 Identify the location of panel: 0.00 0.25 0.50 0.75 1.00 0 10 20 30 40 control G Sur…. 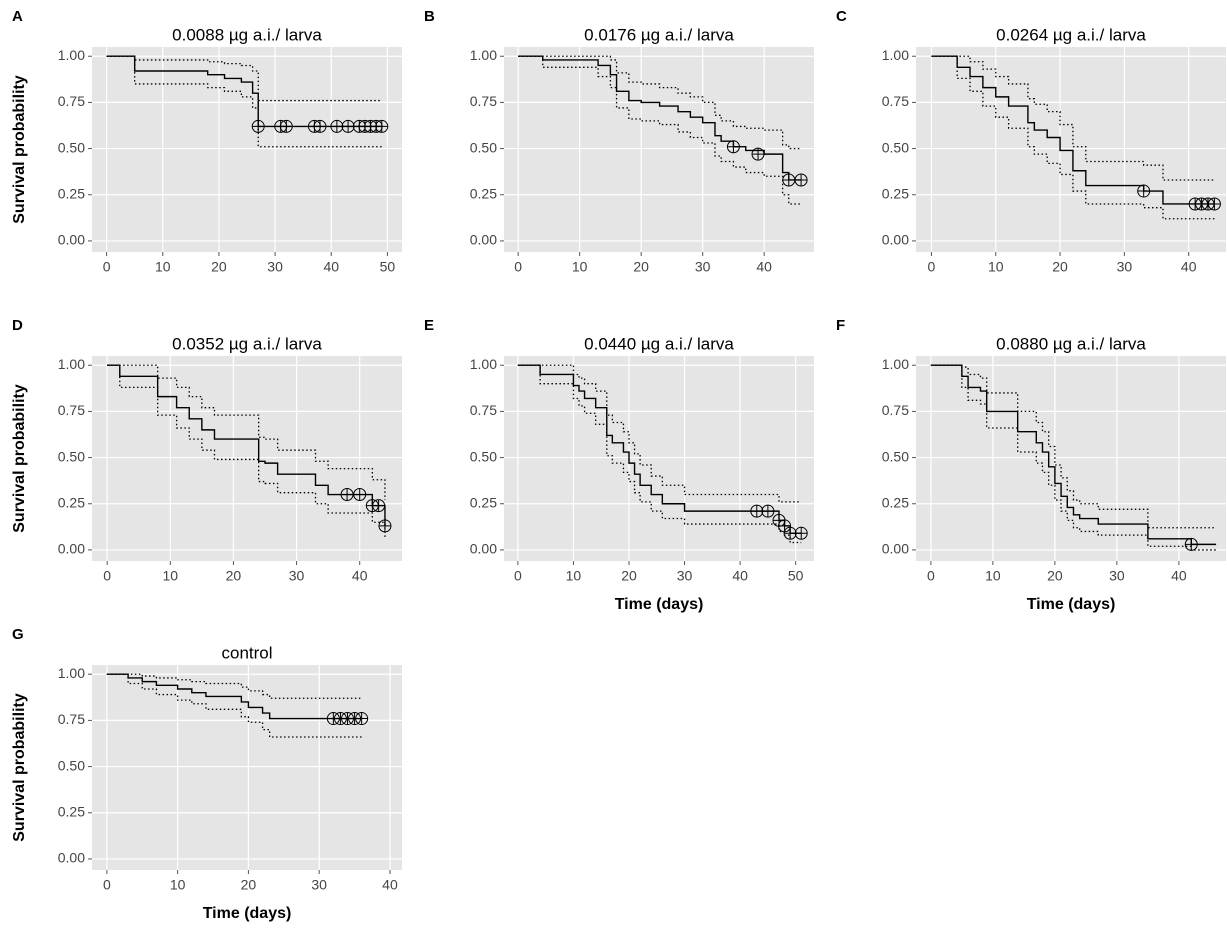
(206, 774).